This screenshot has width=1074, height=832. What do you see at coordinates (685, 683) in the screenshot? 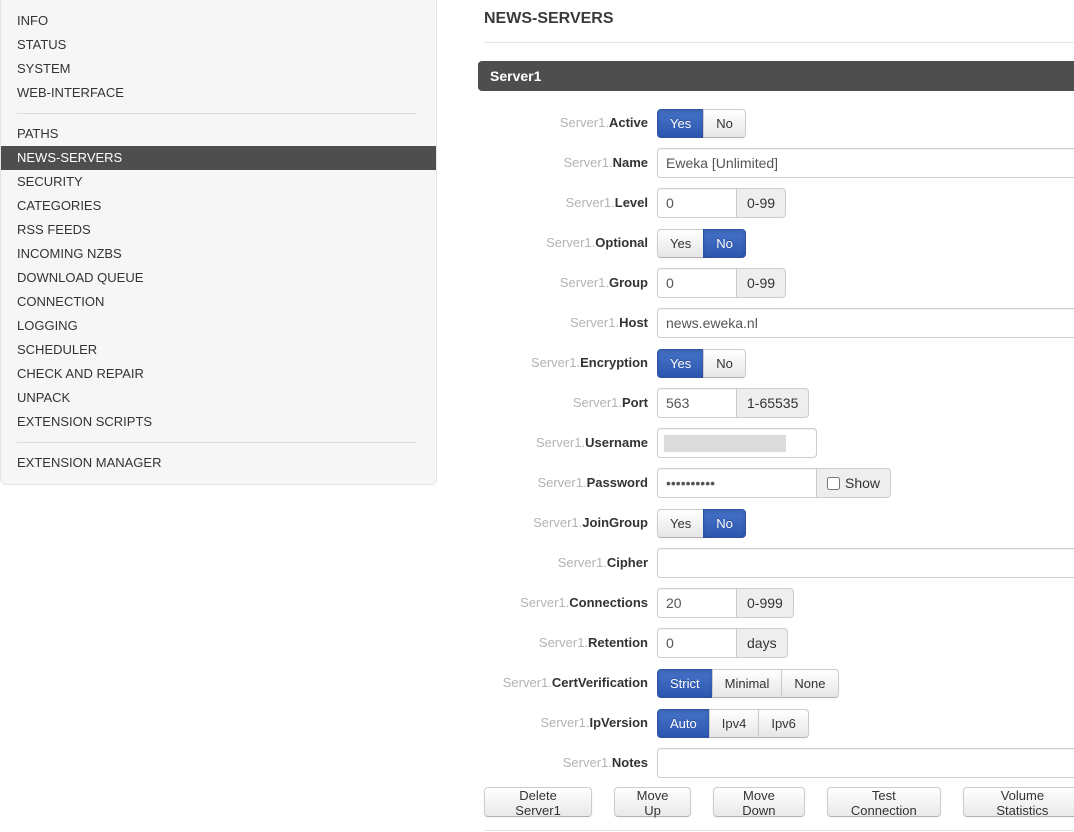
I see `certverification-option-strict: Strict` at bounding box center [685, 683].